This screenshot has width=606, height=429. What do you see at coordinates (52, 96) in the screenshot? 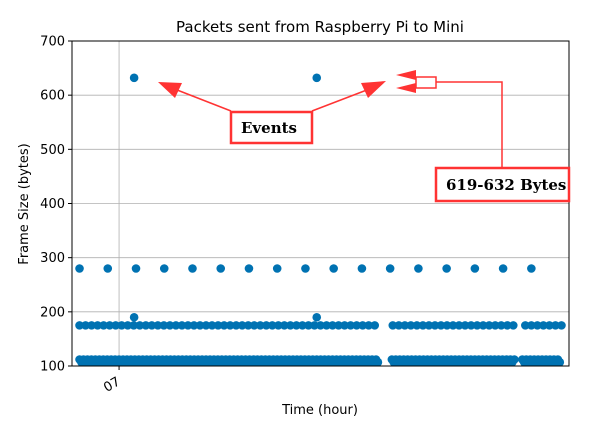
I see `y-tick-label: 600` at bounding box center [52, 96].